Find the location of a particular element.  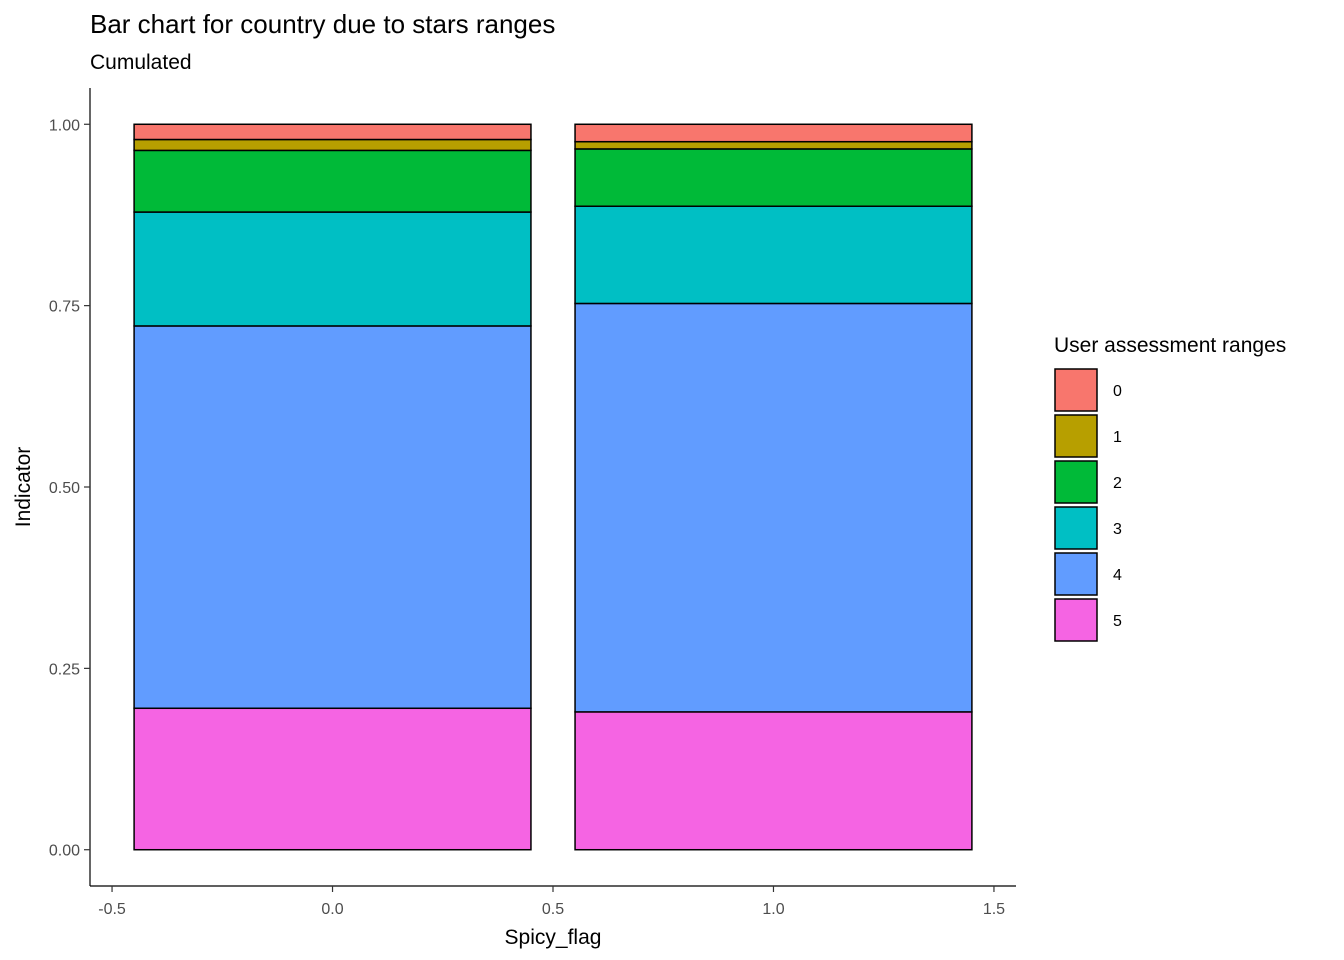

y-tick-label: 0.00 is located at coordinates (64, 851).